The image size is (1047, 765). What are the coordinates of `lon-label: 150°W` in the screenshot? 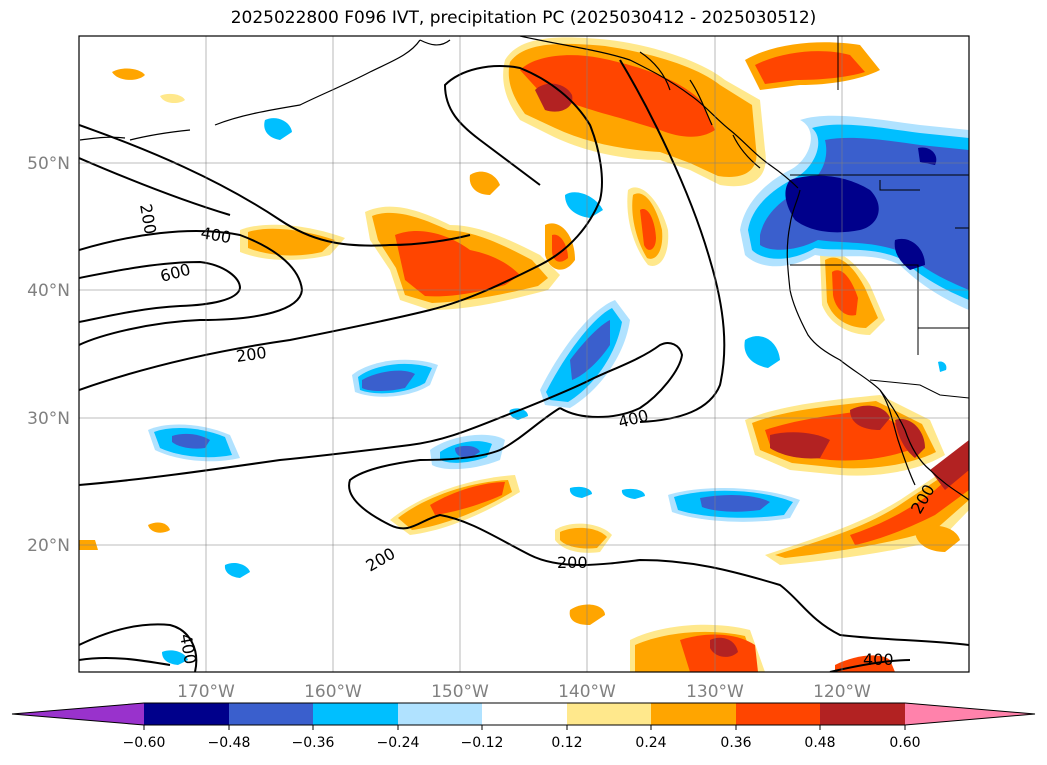 It's located at (460, 692).